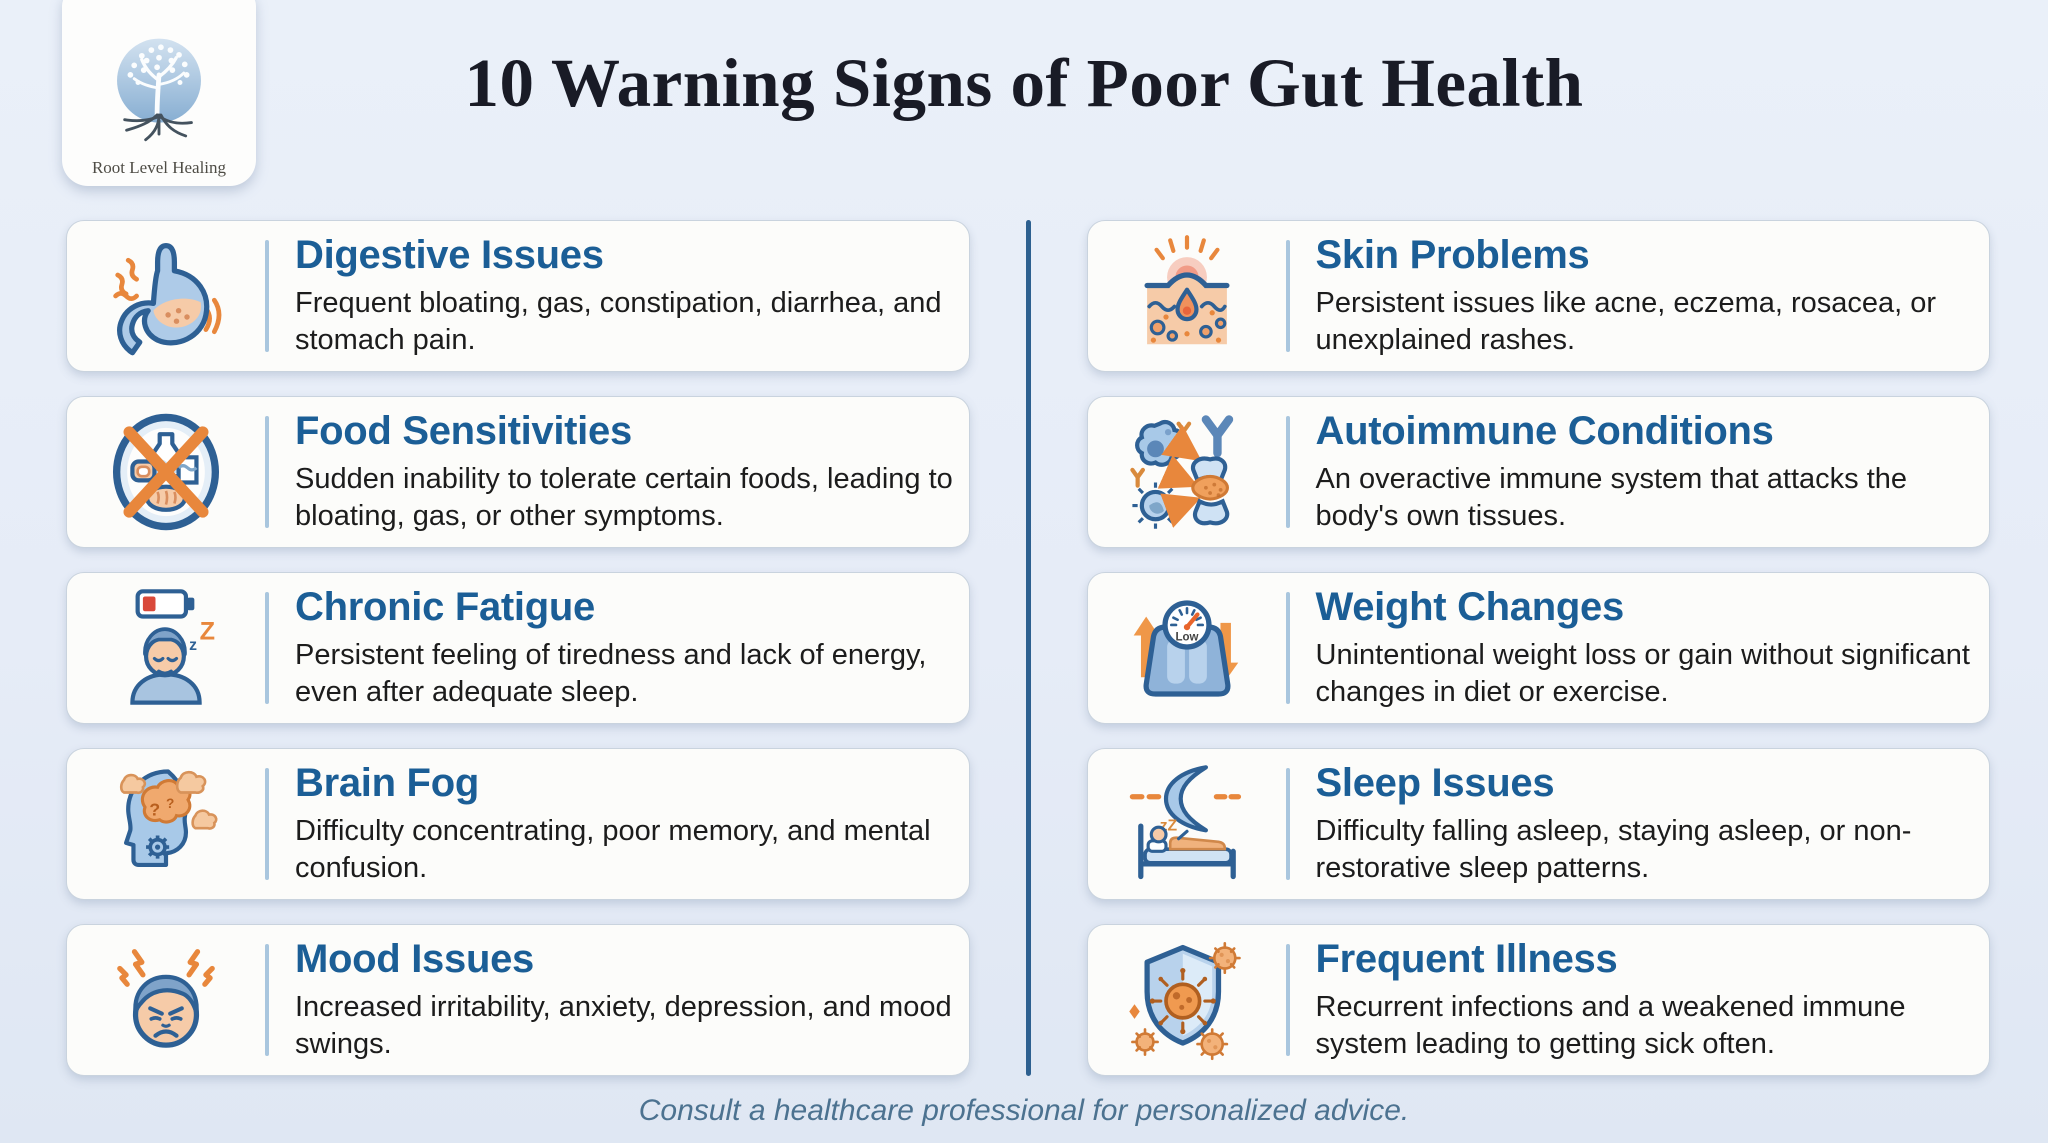  What do you see at coordinates (166, 472) in the screenshot?
I see `food-intolerance-icon` at bounding box center [166, 472].